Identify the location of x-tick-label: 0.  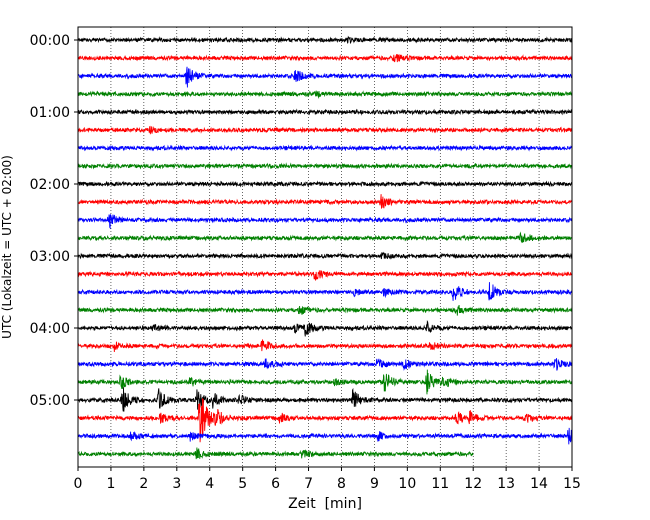
(78, 484).